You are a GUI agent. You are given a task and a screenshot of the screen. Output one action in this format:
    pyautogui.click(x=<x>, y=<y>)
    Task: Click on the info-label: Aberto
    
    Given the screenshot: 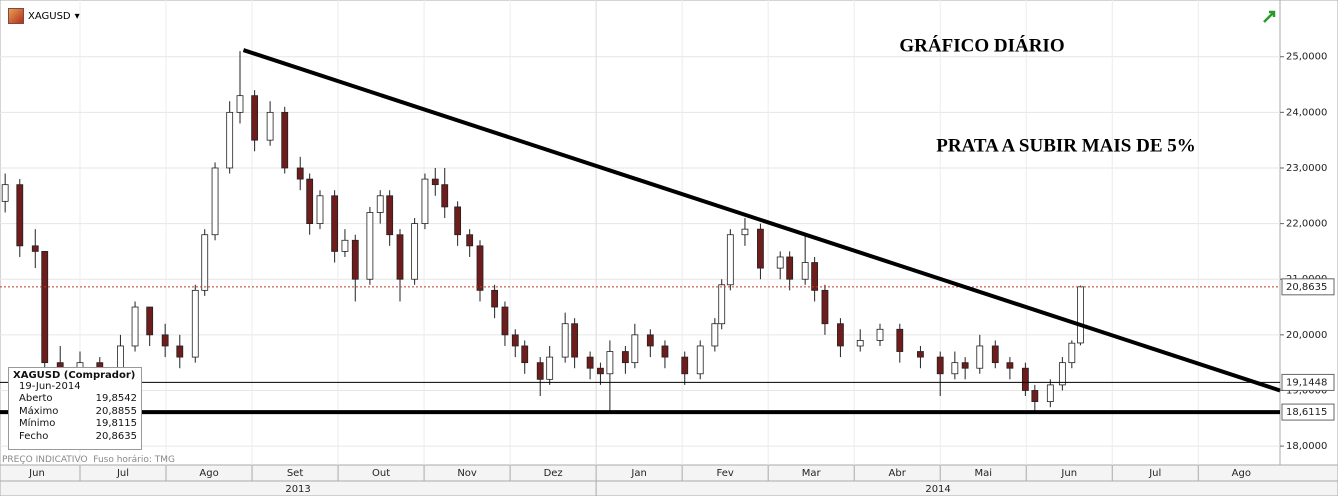 What is the action you would take?
    pyautogui.click(x=36, y=399)
    